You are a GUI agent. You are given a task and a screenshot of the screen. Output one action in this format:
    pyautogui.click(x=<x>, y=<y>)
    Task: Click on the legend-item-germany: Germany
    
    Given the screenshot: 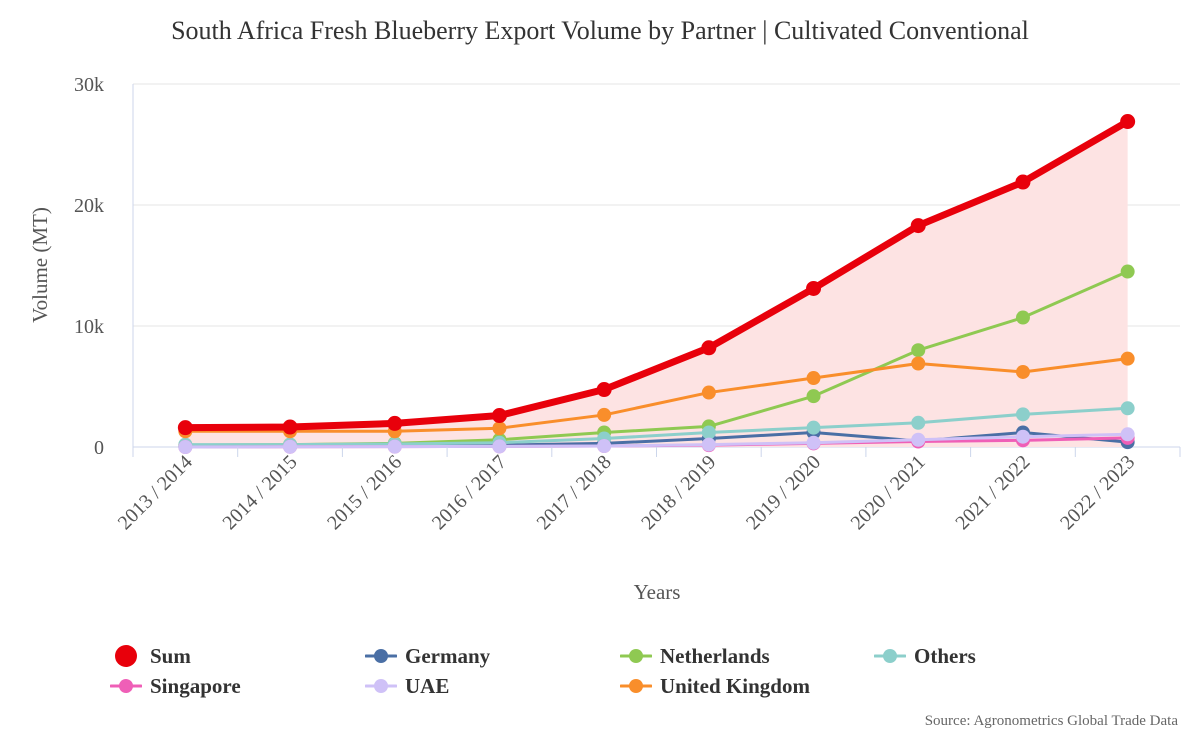 What is the action you would take?
    pyautogui.click(x=427, y=656)
    